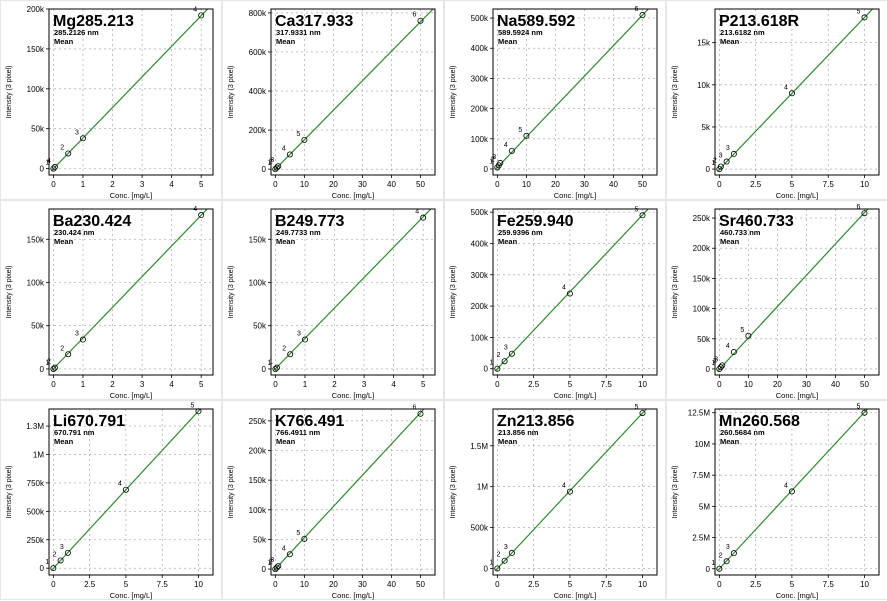 The image size is (887, 601). What do you see at coordinates (701, 538) in the screenshot?
I see `y-tick-label: 2.5M` at bounding box center [701, 538].